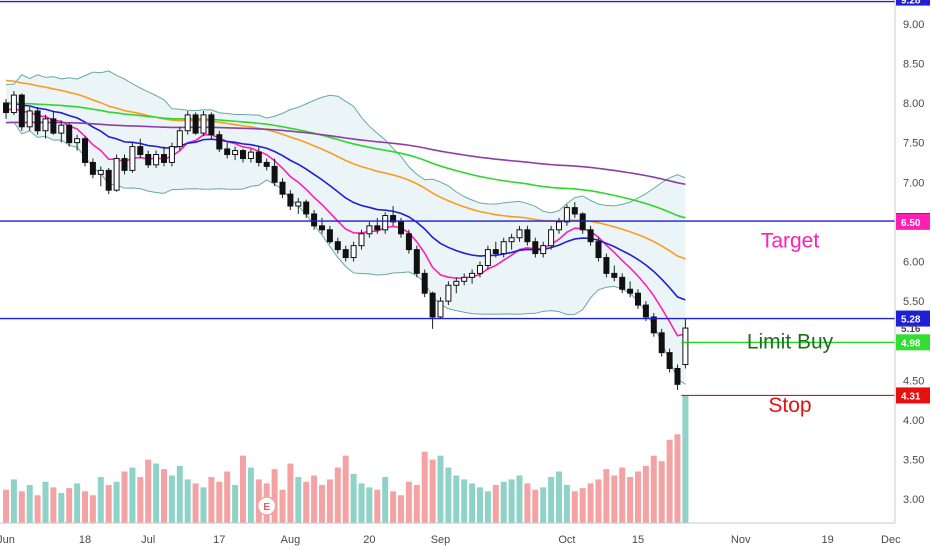 This screenshot has height=550, width=932. What do you see at coordinates (913, 381) in the screenshot?
I see `y-tick-label: 4.50` at bounding box center [913, 381].